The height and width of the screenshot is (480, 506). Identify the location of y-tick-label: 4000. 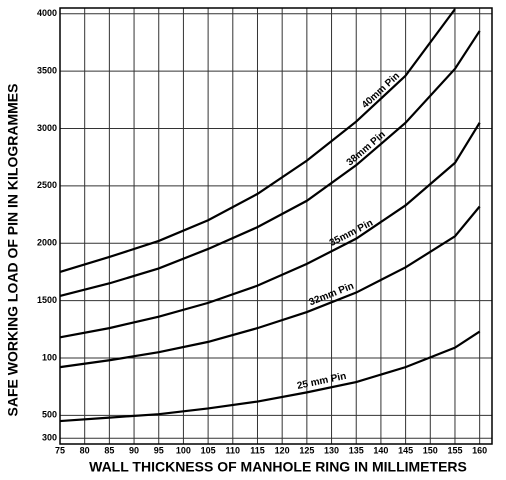
(47, 13).